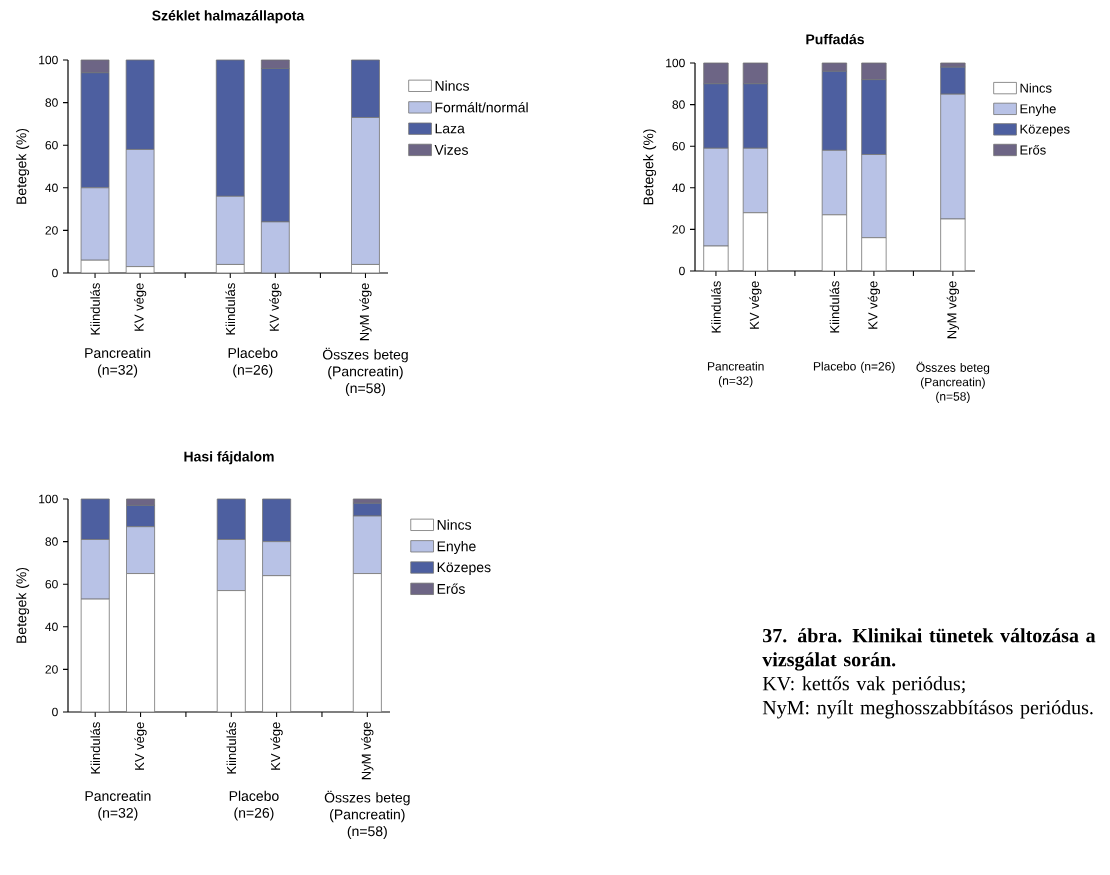  Describe the element at coordinates (228, 17) in the screenshot. I see `chart-title: Széklet halmazállapota` at that location.